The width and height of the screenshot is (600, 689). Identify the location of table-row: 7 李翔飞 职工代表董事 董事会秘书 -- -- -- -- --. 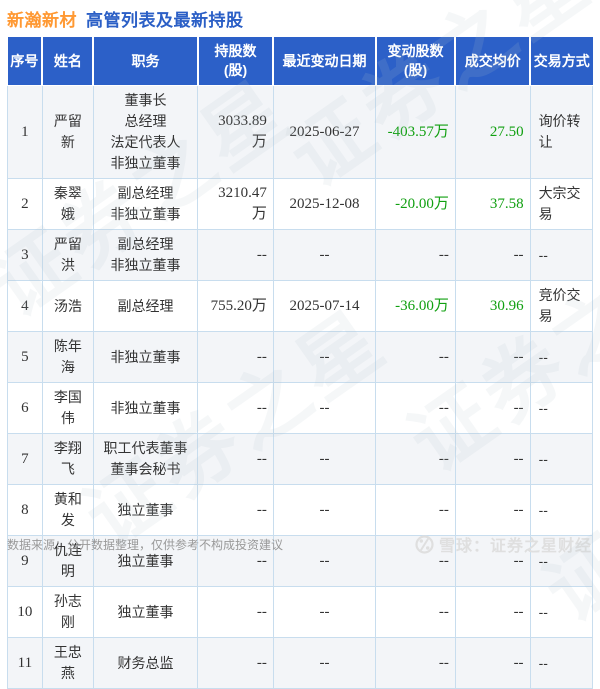
(300, 459).